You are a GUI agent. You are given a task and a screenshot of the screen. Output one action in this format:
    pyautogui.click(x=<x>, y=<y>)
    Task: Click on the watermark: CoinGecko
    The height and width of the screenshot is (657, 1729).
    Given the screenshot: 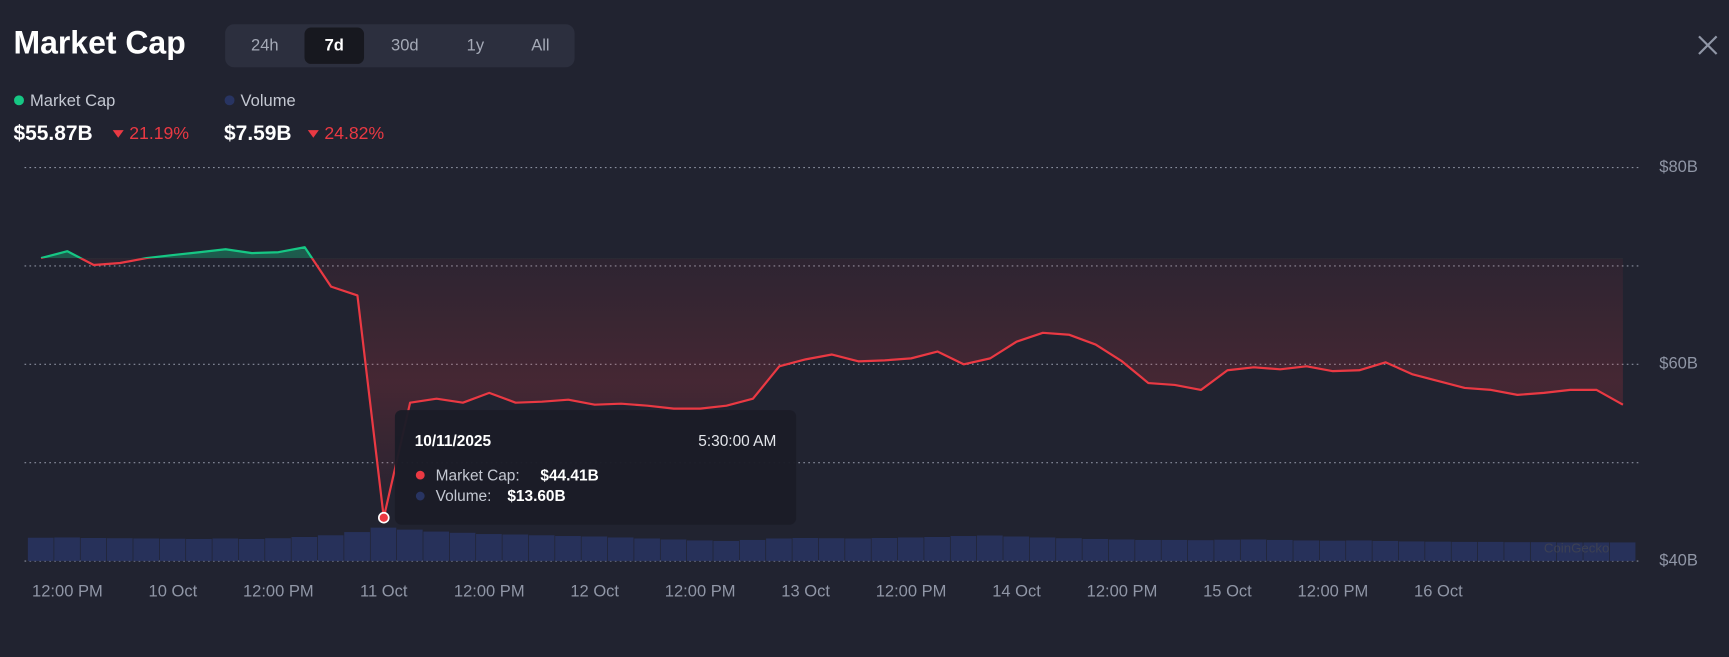 What is the action you would take?
    pyautogui.click(x=1576, y=547)
    